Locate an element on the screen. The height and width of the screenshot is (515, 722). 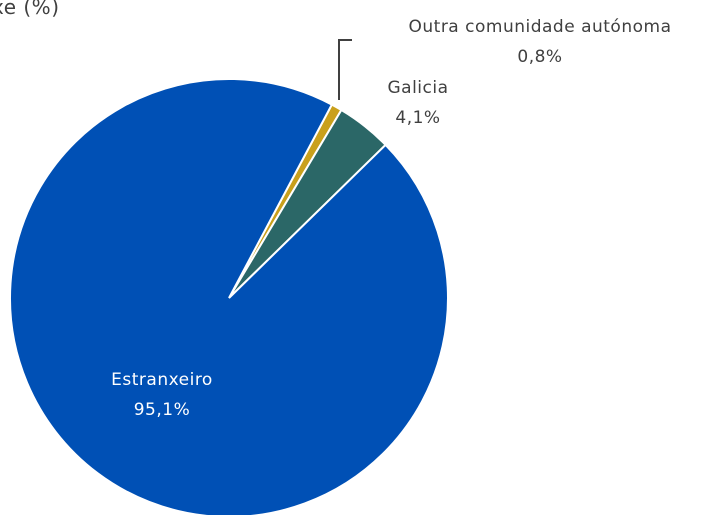
slice-label: Estranxeiro is located at coordinates (162, 380).